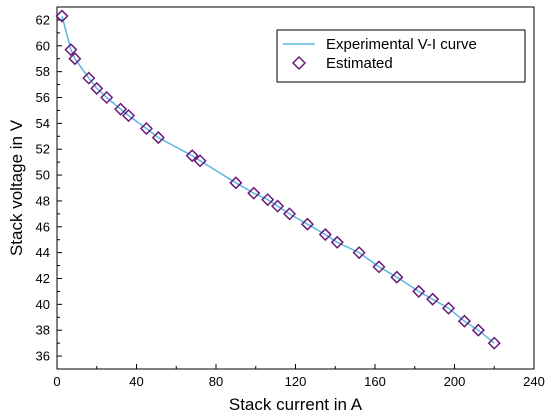 The height and width of the screenshot is (418, 550). I want to click on x-axis-ticks: 0 40 80 120 160 200 240, so click(299, 376).